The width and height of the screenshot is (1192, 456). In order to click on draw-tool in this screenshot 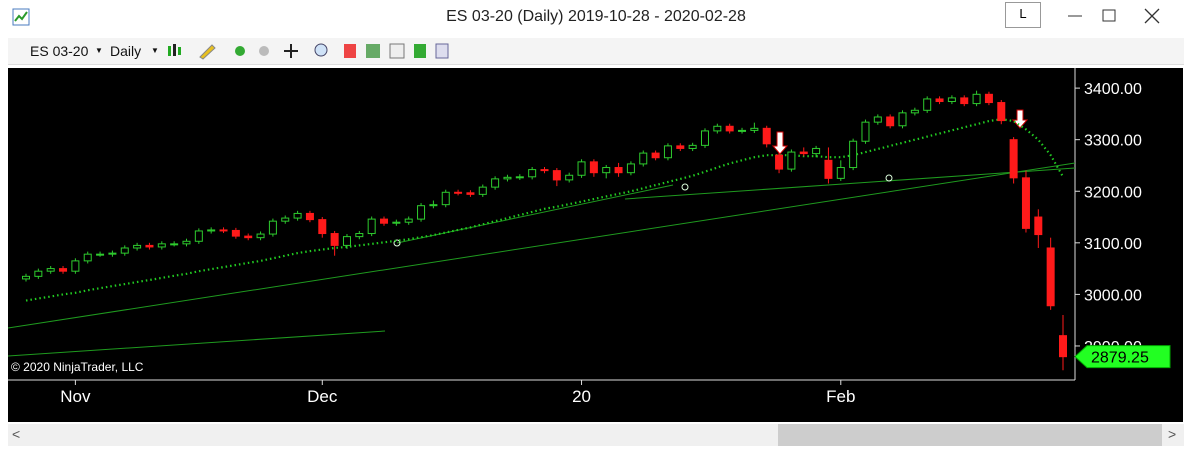, I will do `click(207, 52)`.